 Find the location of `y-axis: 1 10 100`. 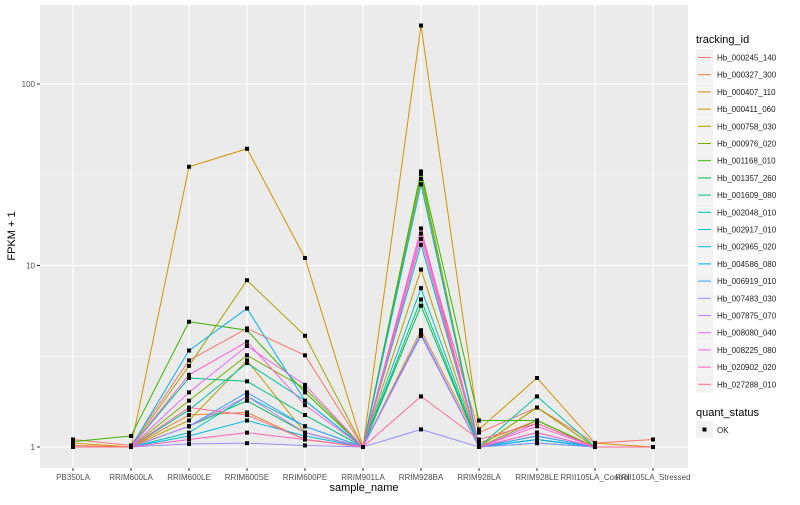

y-axis: 1 10 100 is located at coordinates (31, 266).